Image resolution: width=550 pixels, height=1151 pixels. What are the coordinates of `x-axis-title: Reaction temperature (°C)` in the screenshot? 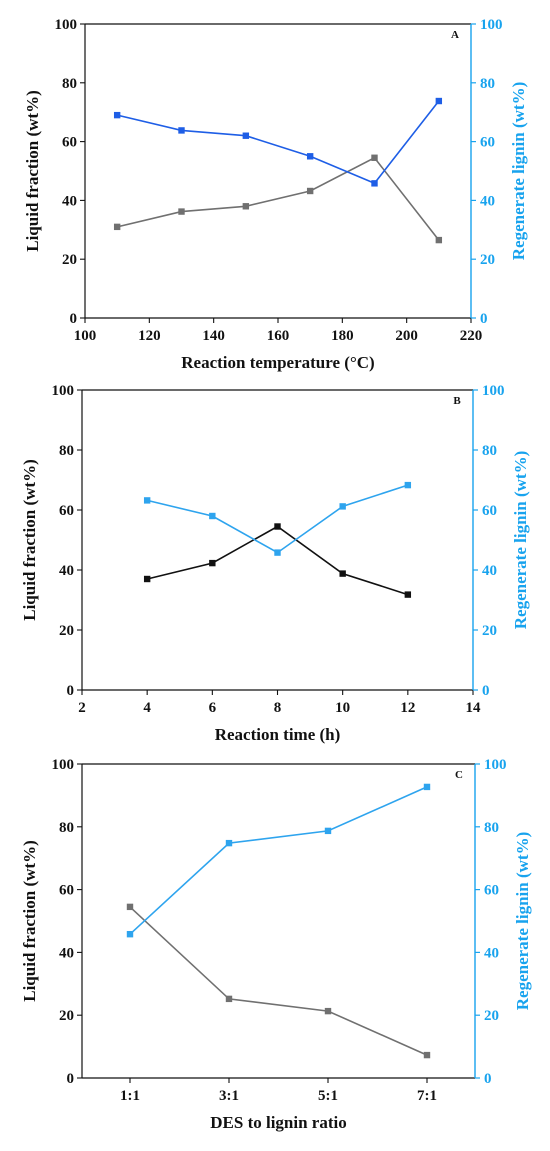 It's located at (277, 362).